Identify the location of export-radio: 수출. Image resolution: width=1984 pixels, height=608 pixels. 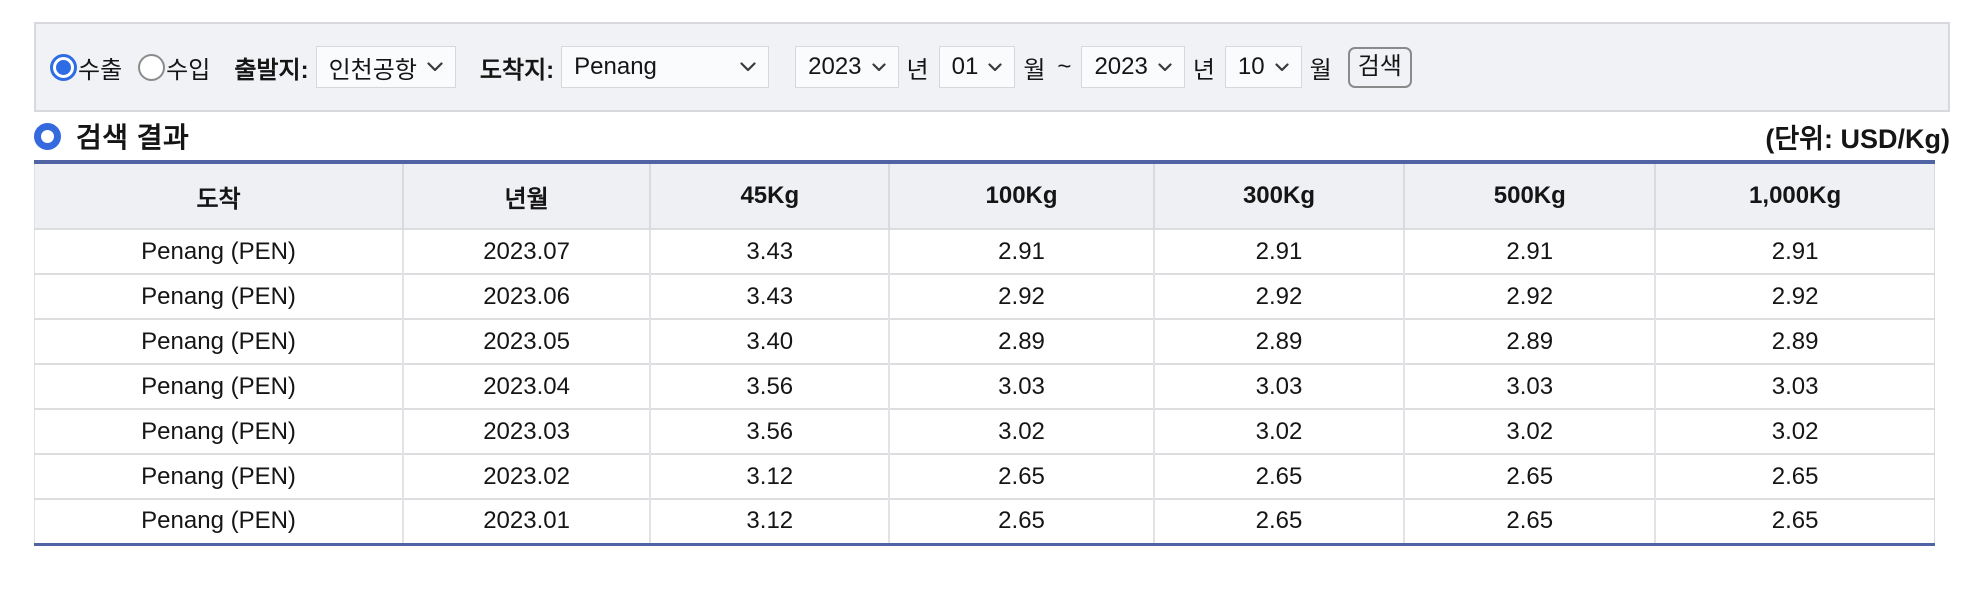
(86, 67).